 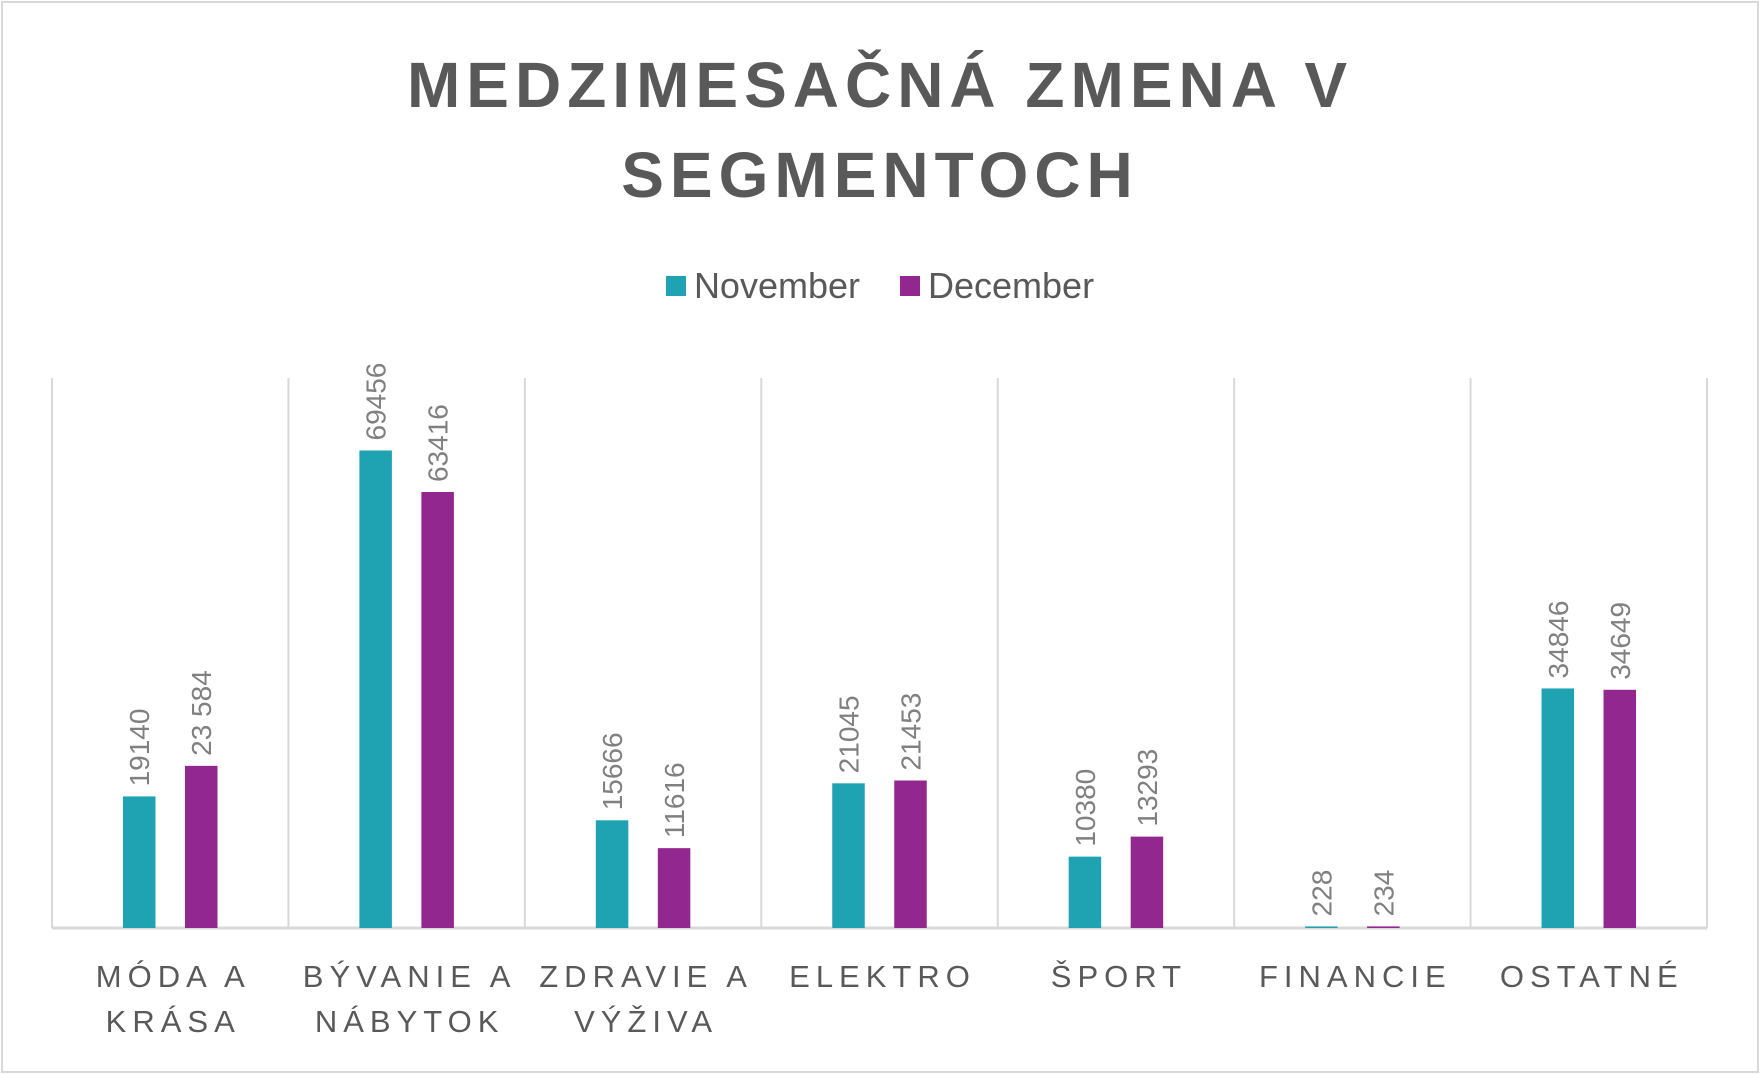 I want to click on data-label-december: 13293, so click(x=1147, y=788).